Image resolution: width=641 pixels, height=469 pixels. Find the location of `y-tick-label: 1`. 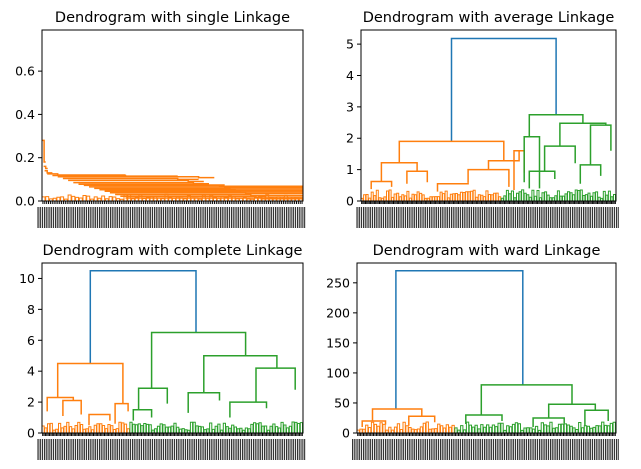

y-tick-label: 1 is located at coordinates (350, 169).